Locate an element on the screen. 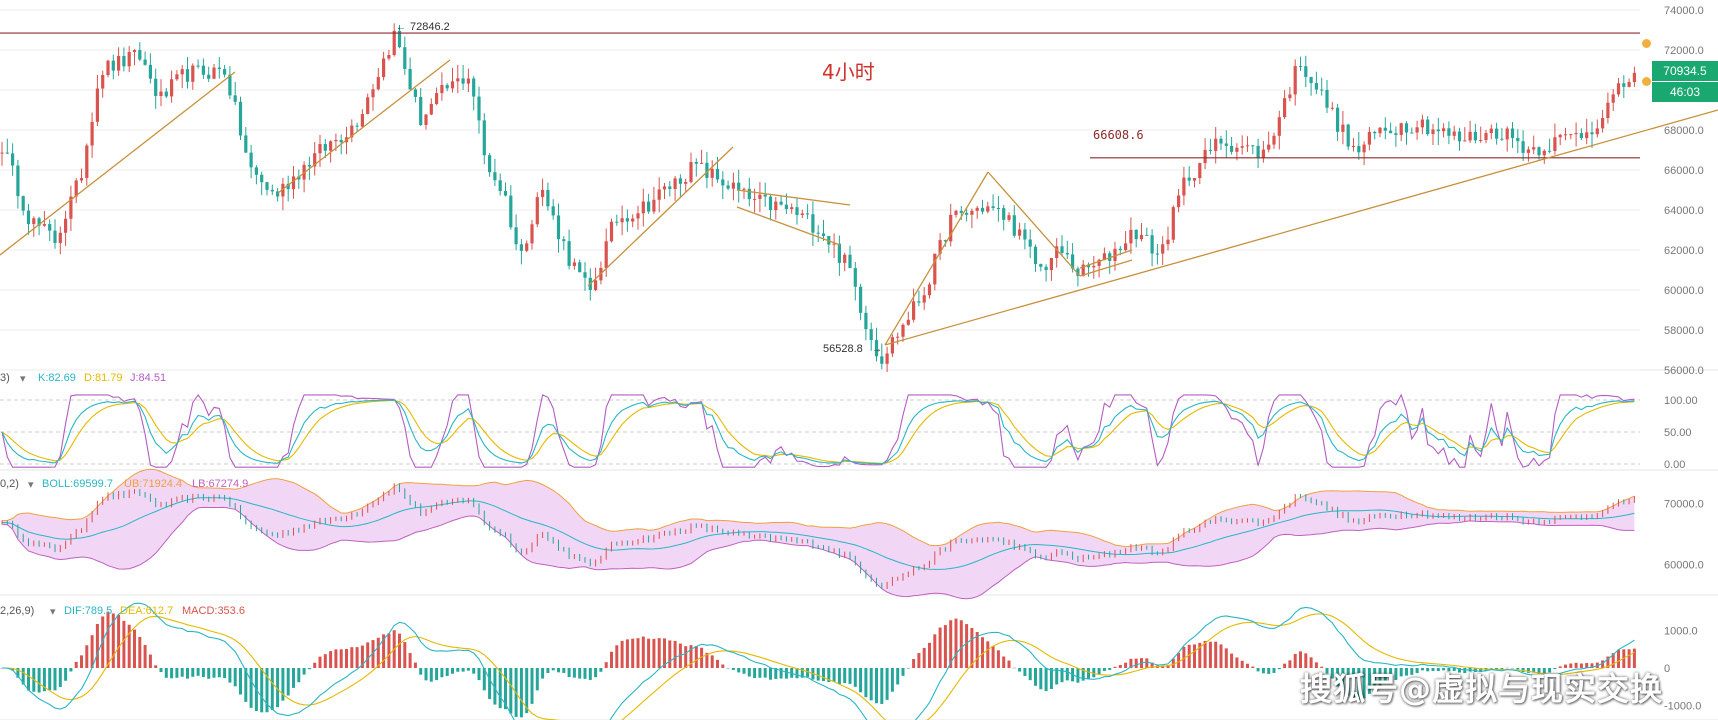 This screenshot has height=720, width=1718. macd-dea-line is located at coordinates (818, 666).